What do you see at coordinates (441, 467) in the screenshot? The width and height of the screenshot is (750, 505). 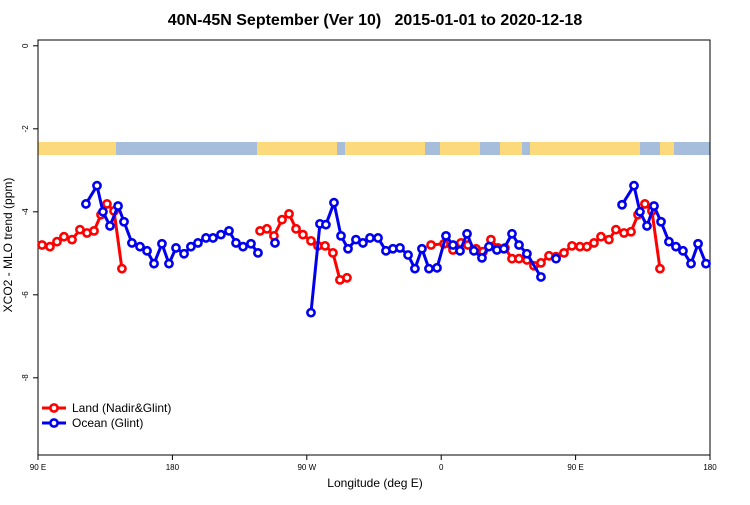 I see `x-tick-label: 0` at bounding box center [441, 467].